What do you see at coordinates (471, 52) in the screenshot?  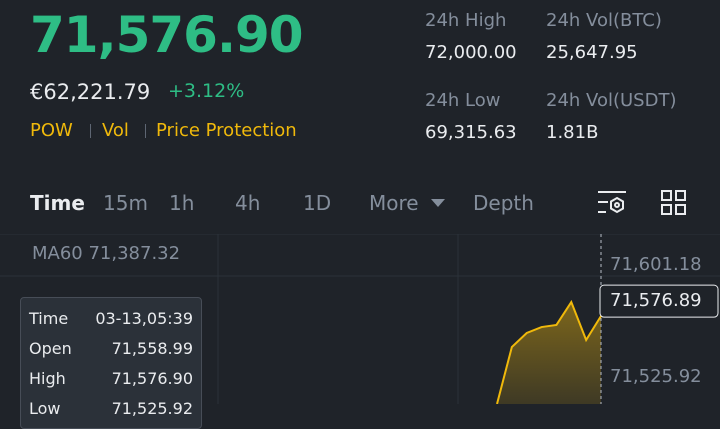 I see `stat-value: 72,000.00` at bounding box center [471, 52].